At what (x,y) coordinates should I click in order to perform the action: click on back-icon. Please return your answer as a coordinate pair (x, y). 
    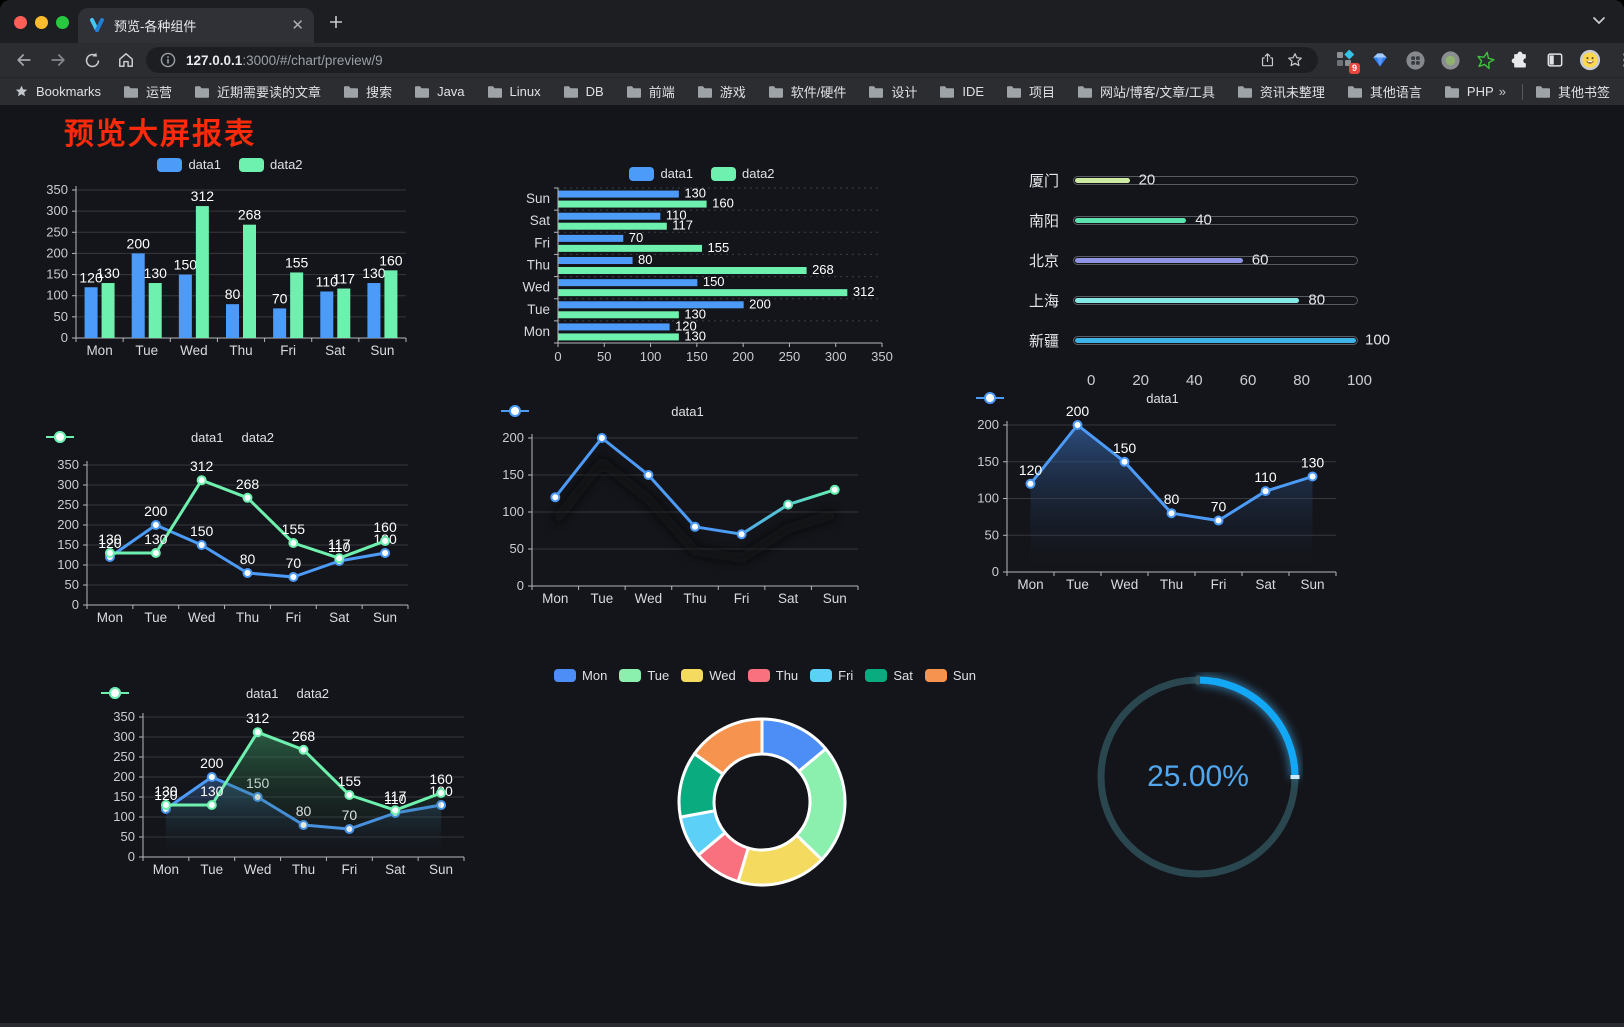
    Looking at the image, I should click on (24, 60).